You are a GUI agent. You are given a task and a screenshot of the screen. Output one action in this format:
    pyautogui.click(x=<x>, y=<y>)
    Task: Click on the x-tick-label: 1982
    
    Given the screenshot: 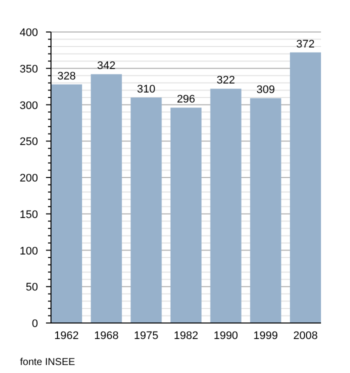 What is the action you would take?
    pyautogui.click(x=186, y=336)
    